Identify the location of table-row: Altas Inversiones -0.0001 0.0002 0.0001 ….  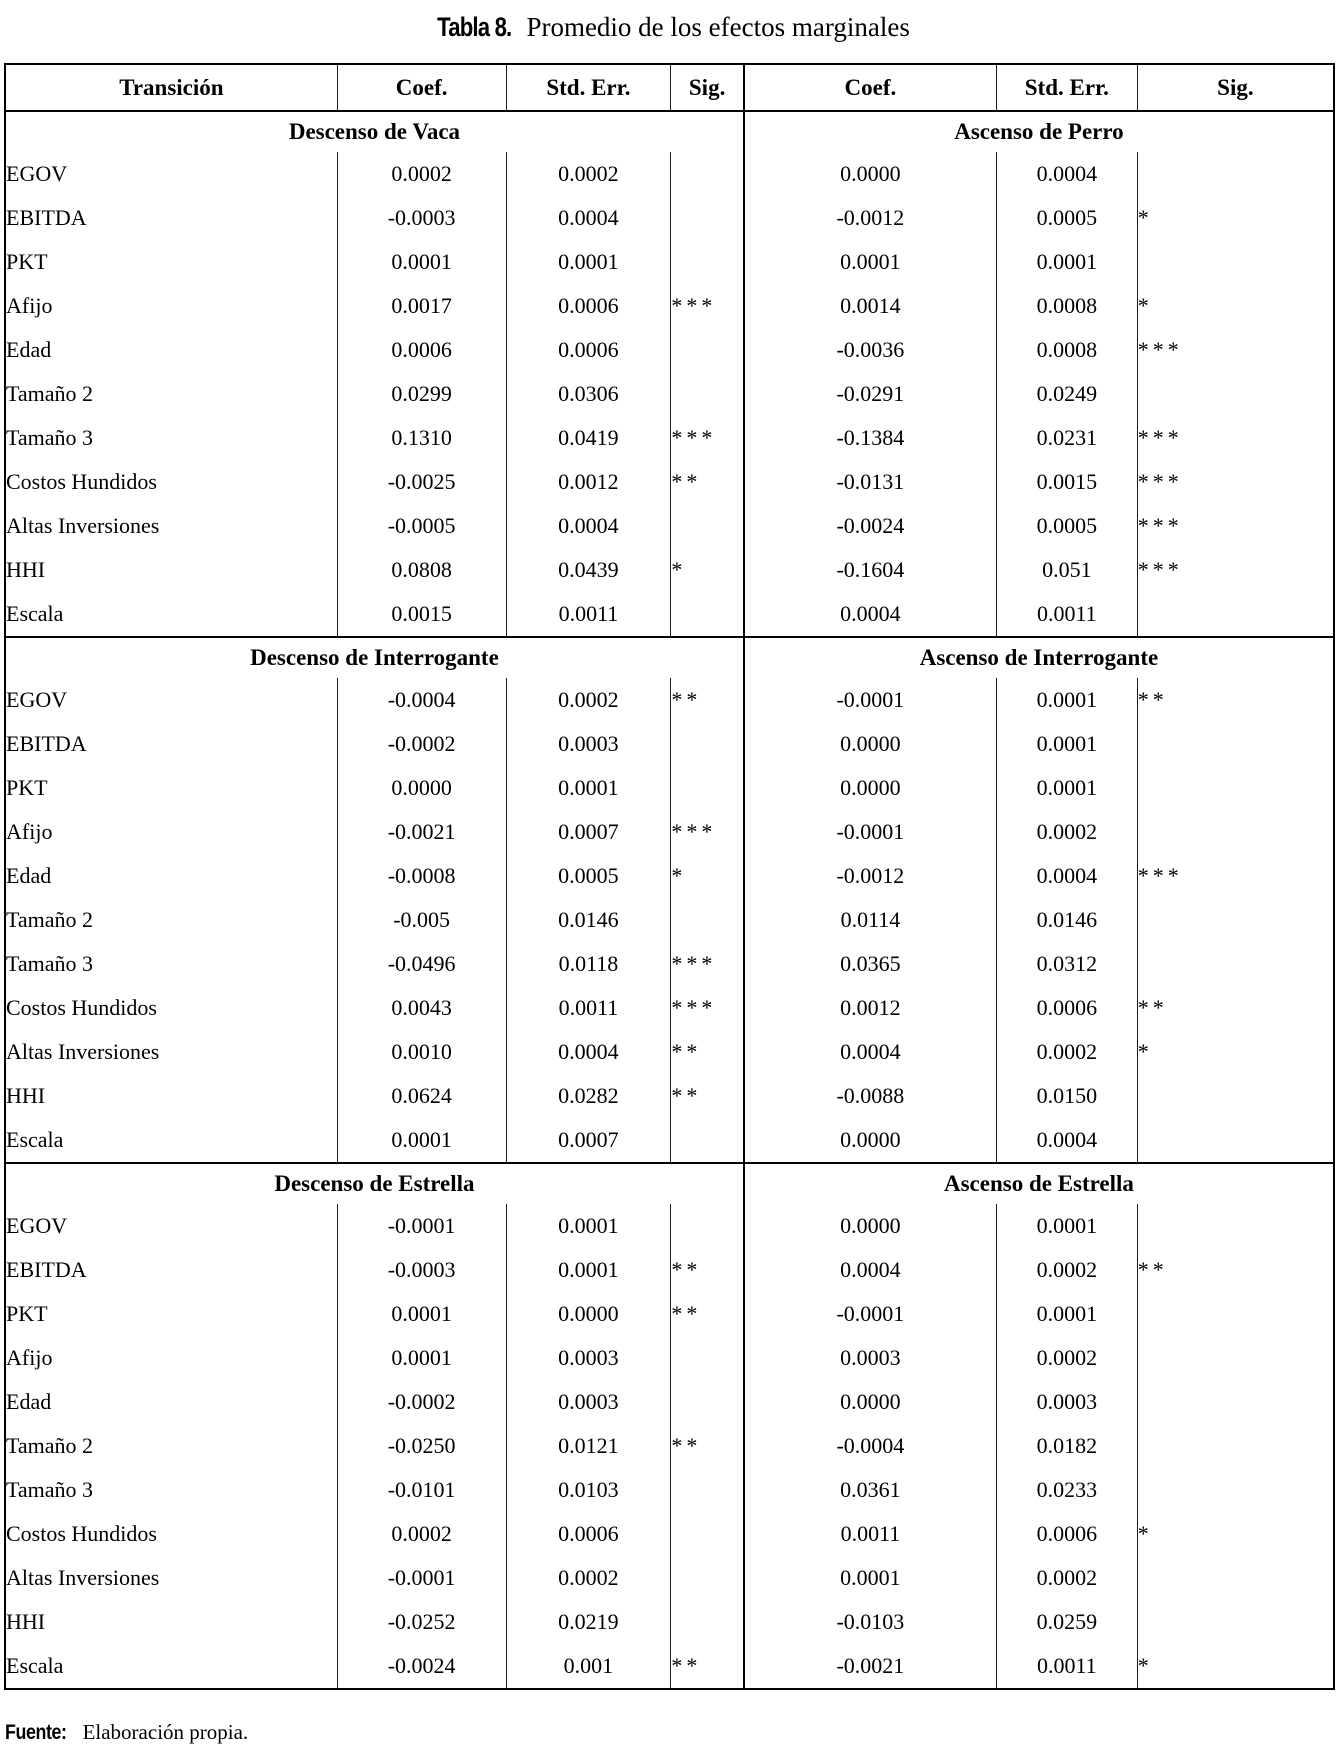
(669, 1578).